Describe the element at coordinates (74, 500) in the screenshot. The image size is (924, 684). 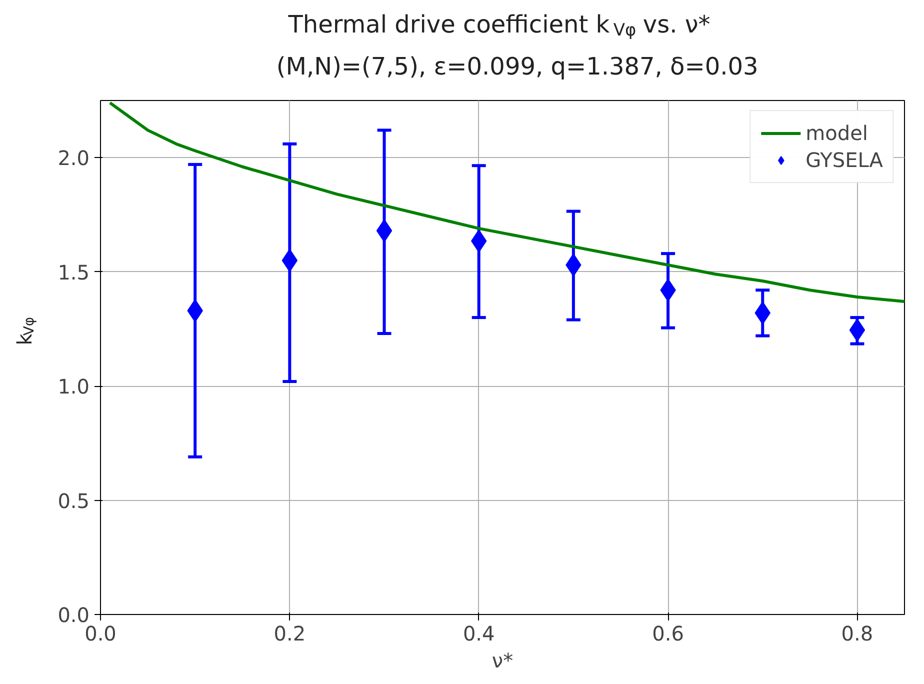
I see `y-tick-label: 0.5` at that location.